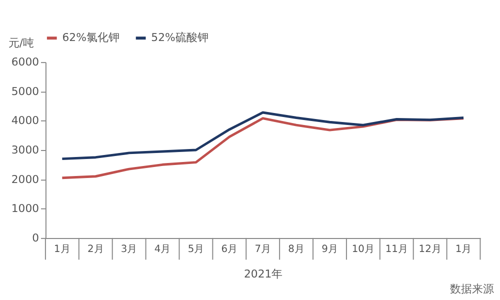  Describe the element at coordinates (25, 179) in the screenshot. I see `y-tick-label: 2000` at that location.